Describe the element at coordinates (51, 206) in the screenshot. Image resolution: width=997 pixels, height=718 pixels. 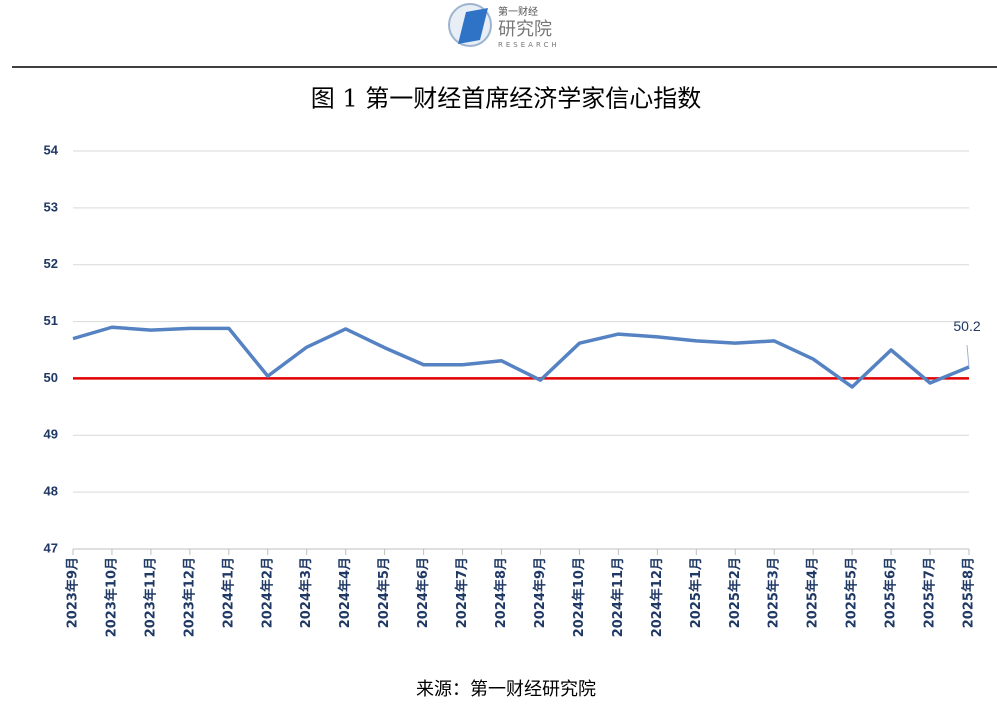
I see `y-tick-label: 53` at that location.